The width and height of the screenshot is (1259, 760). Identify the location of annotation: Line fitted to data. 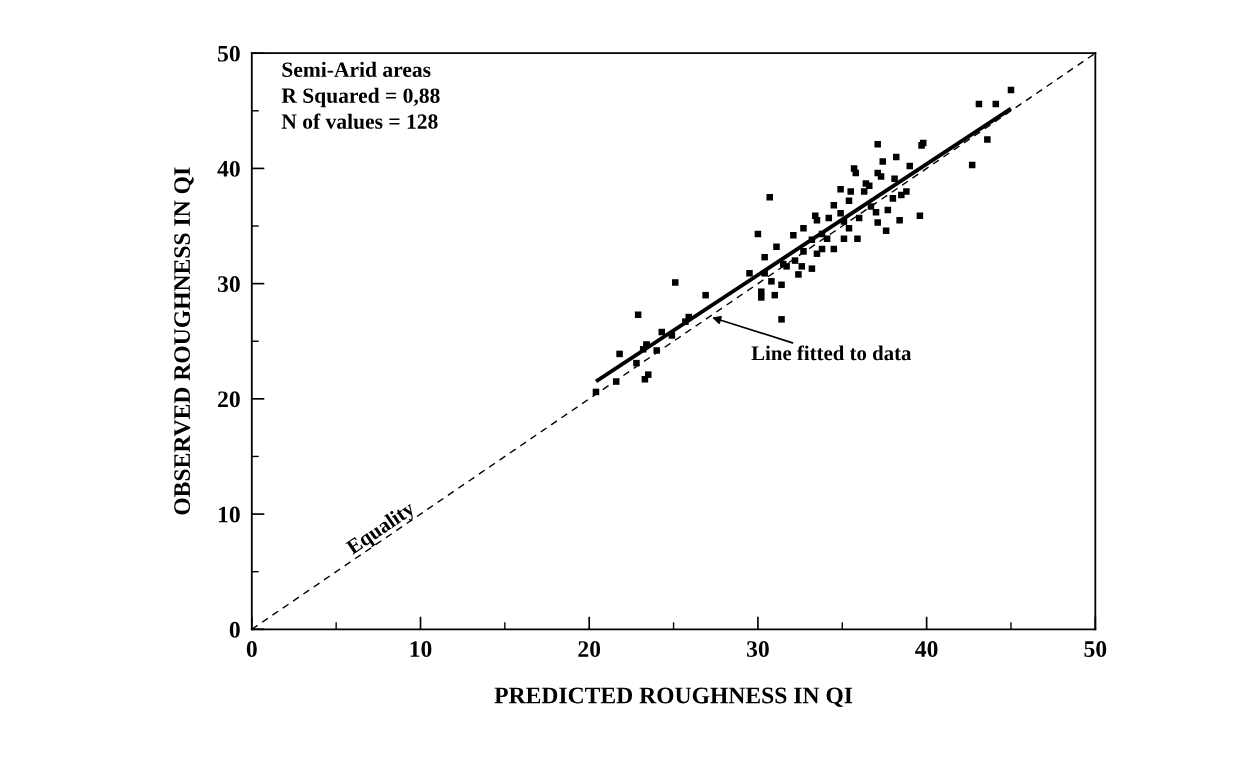
(831, 353).